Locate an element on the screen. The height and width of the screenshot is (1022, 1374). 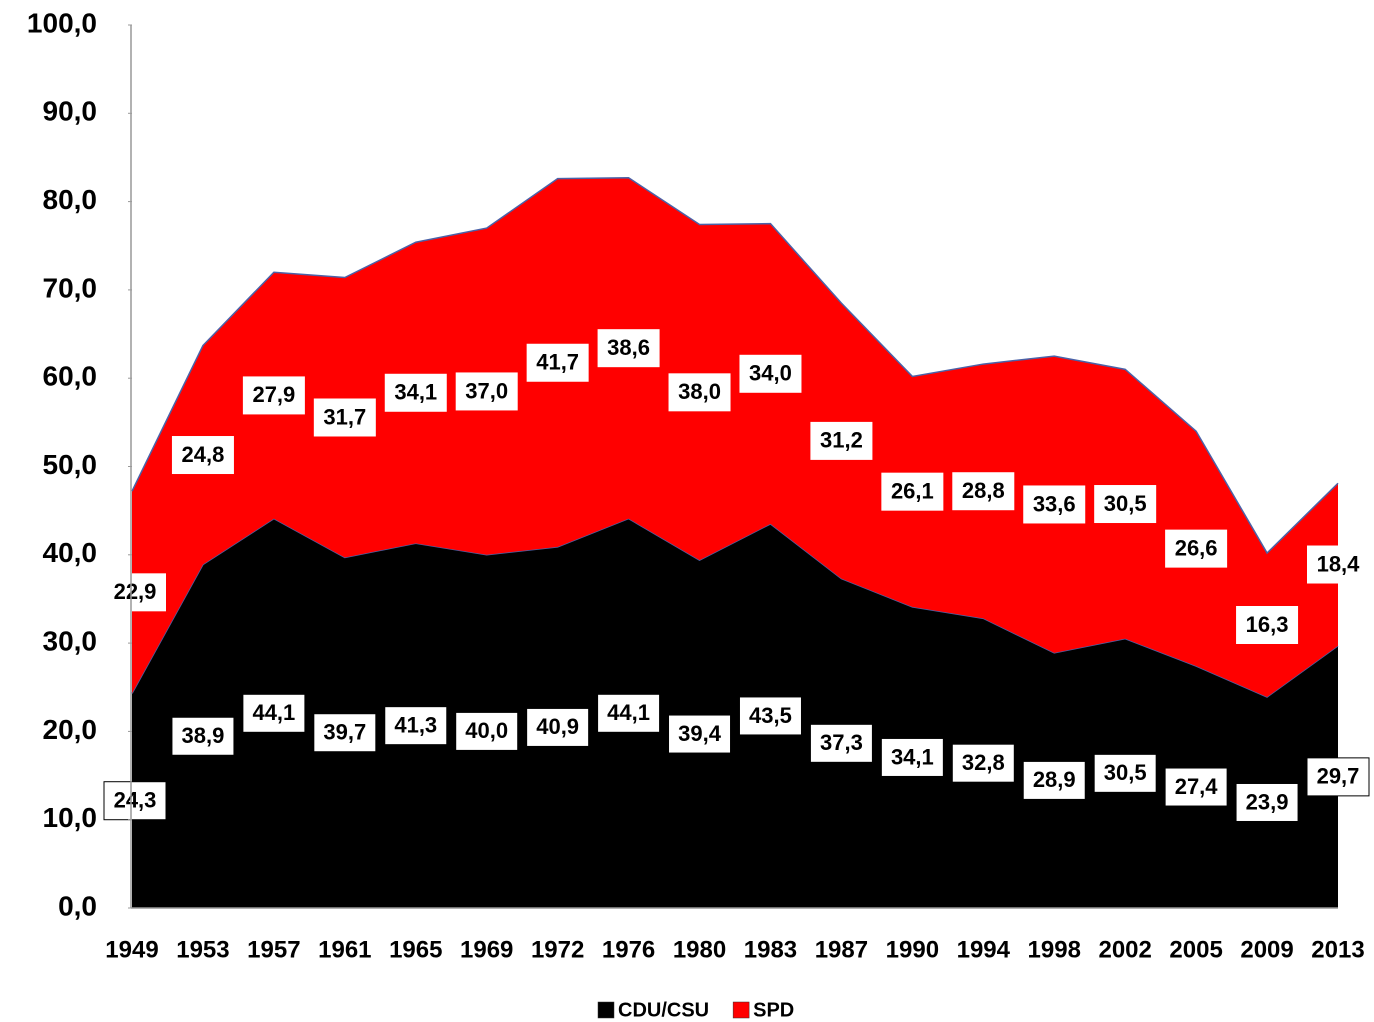
data-label: 23,9 is located at coordinates (1267, 801).